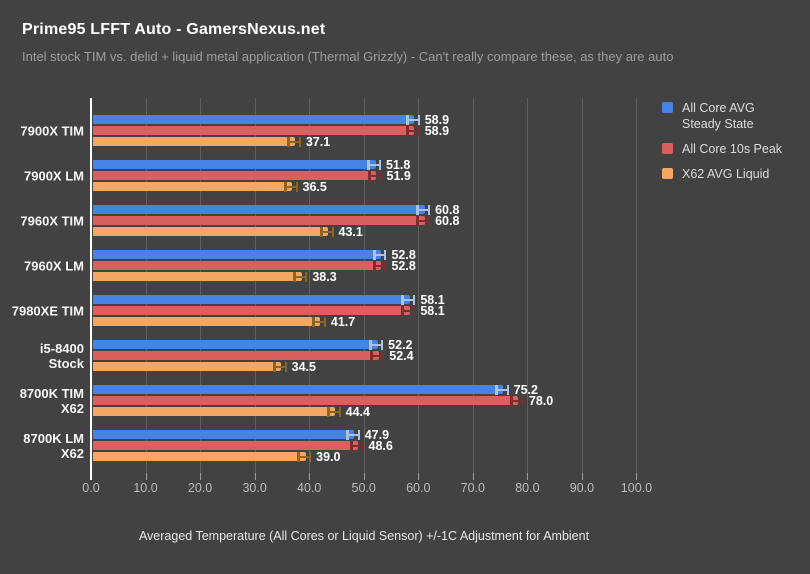 This screenshot has width=810, height=574. Describe the element at coordinates (418, 488) in the screenshot. I see `tick-label: 60.0` at that location.